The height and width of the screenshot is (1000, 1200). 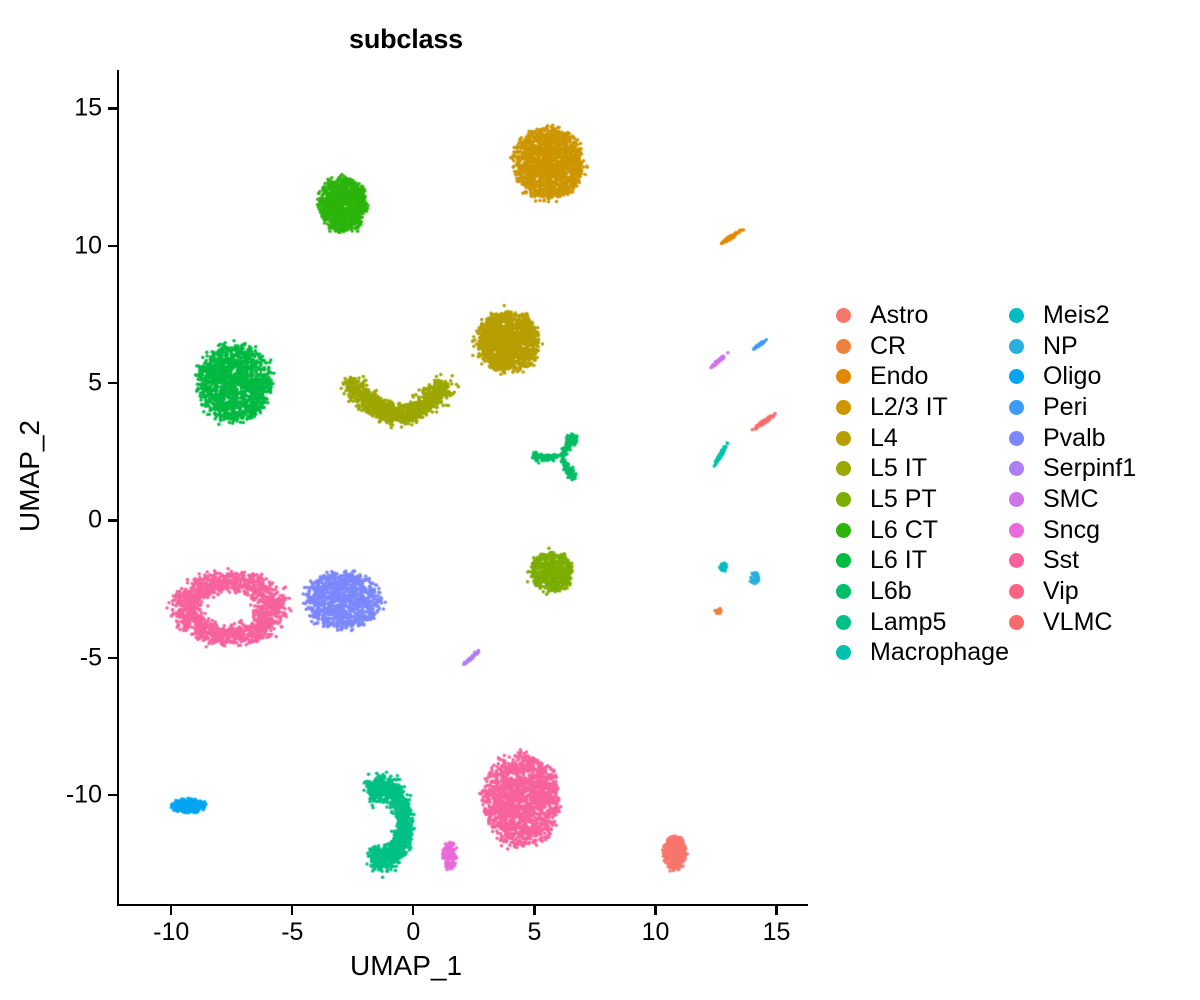 I want to click on x-ticklabel: -5, so click(x=292, y=932).